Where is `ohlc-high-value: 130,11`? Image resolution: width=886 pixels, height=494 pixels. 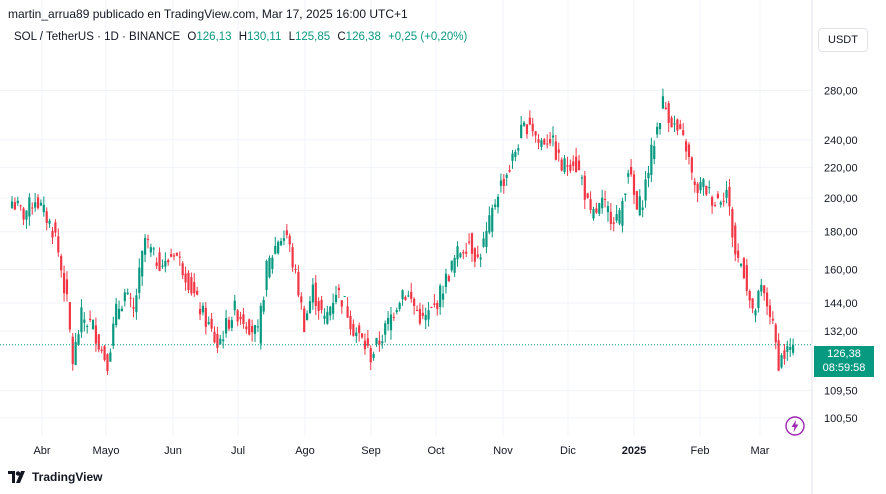 ohlc-high-value: 130,11 is located at coordinates (264, 37).